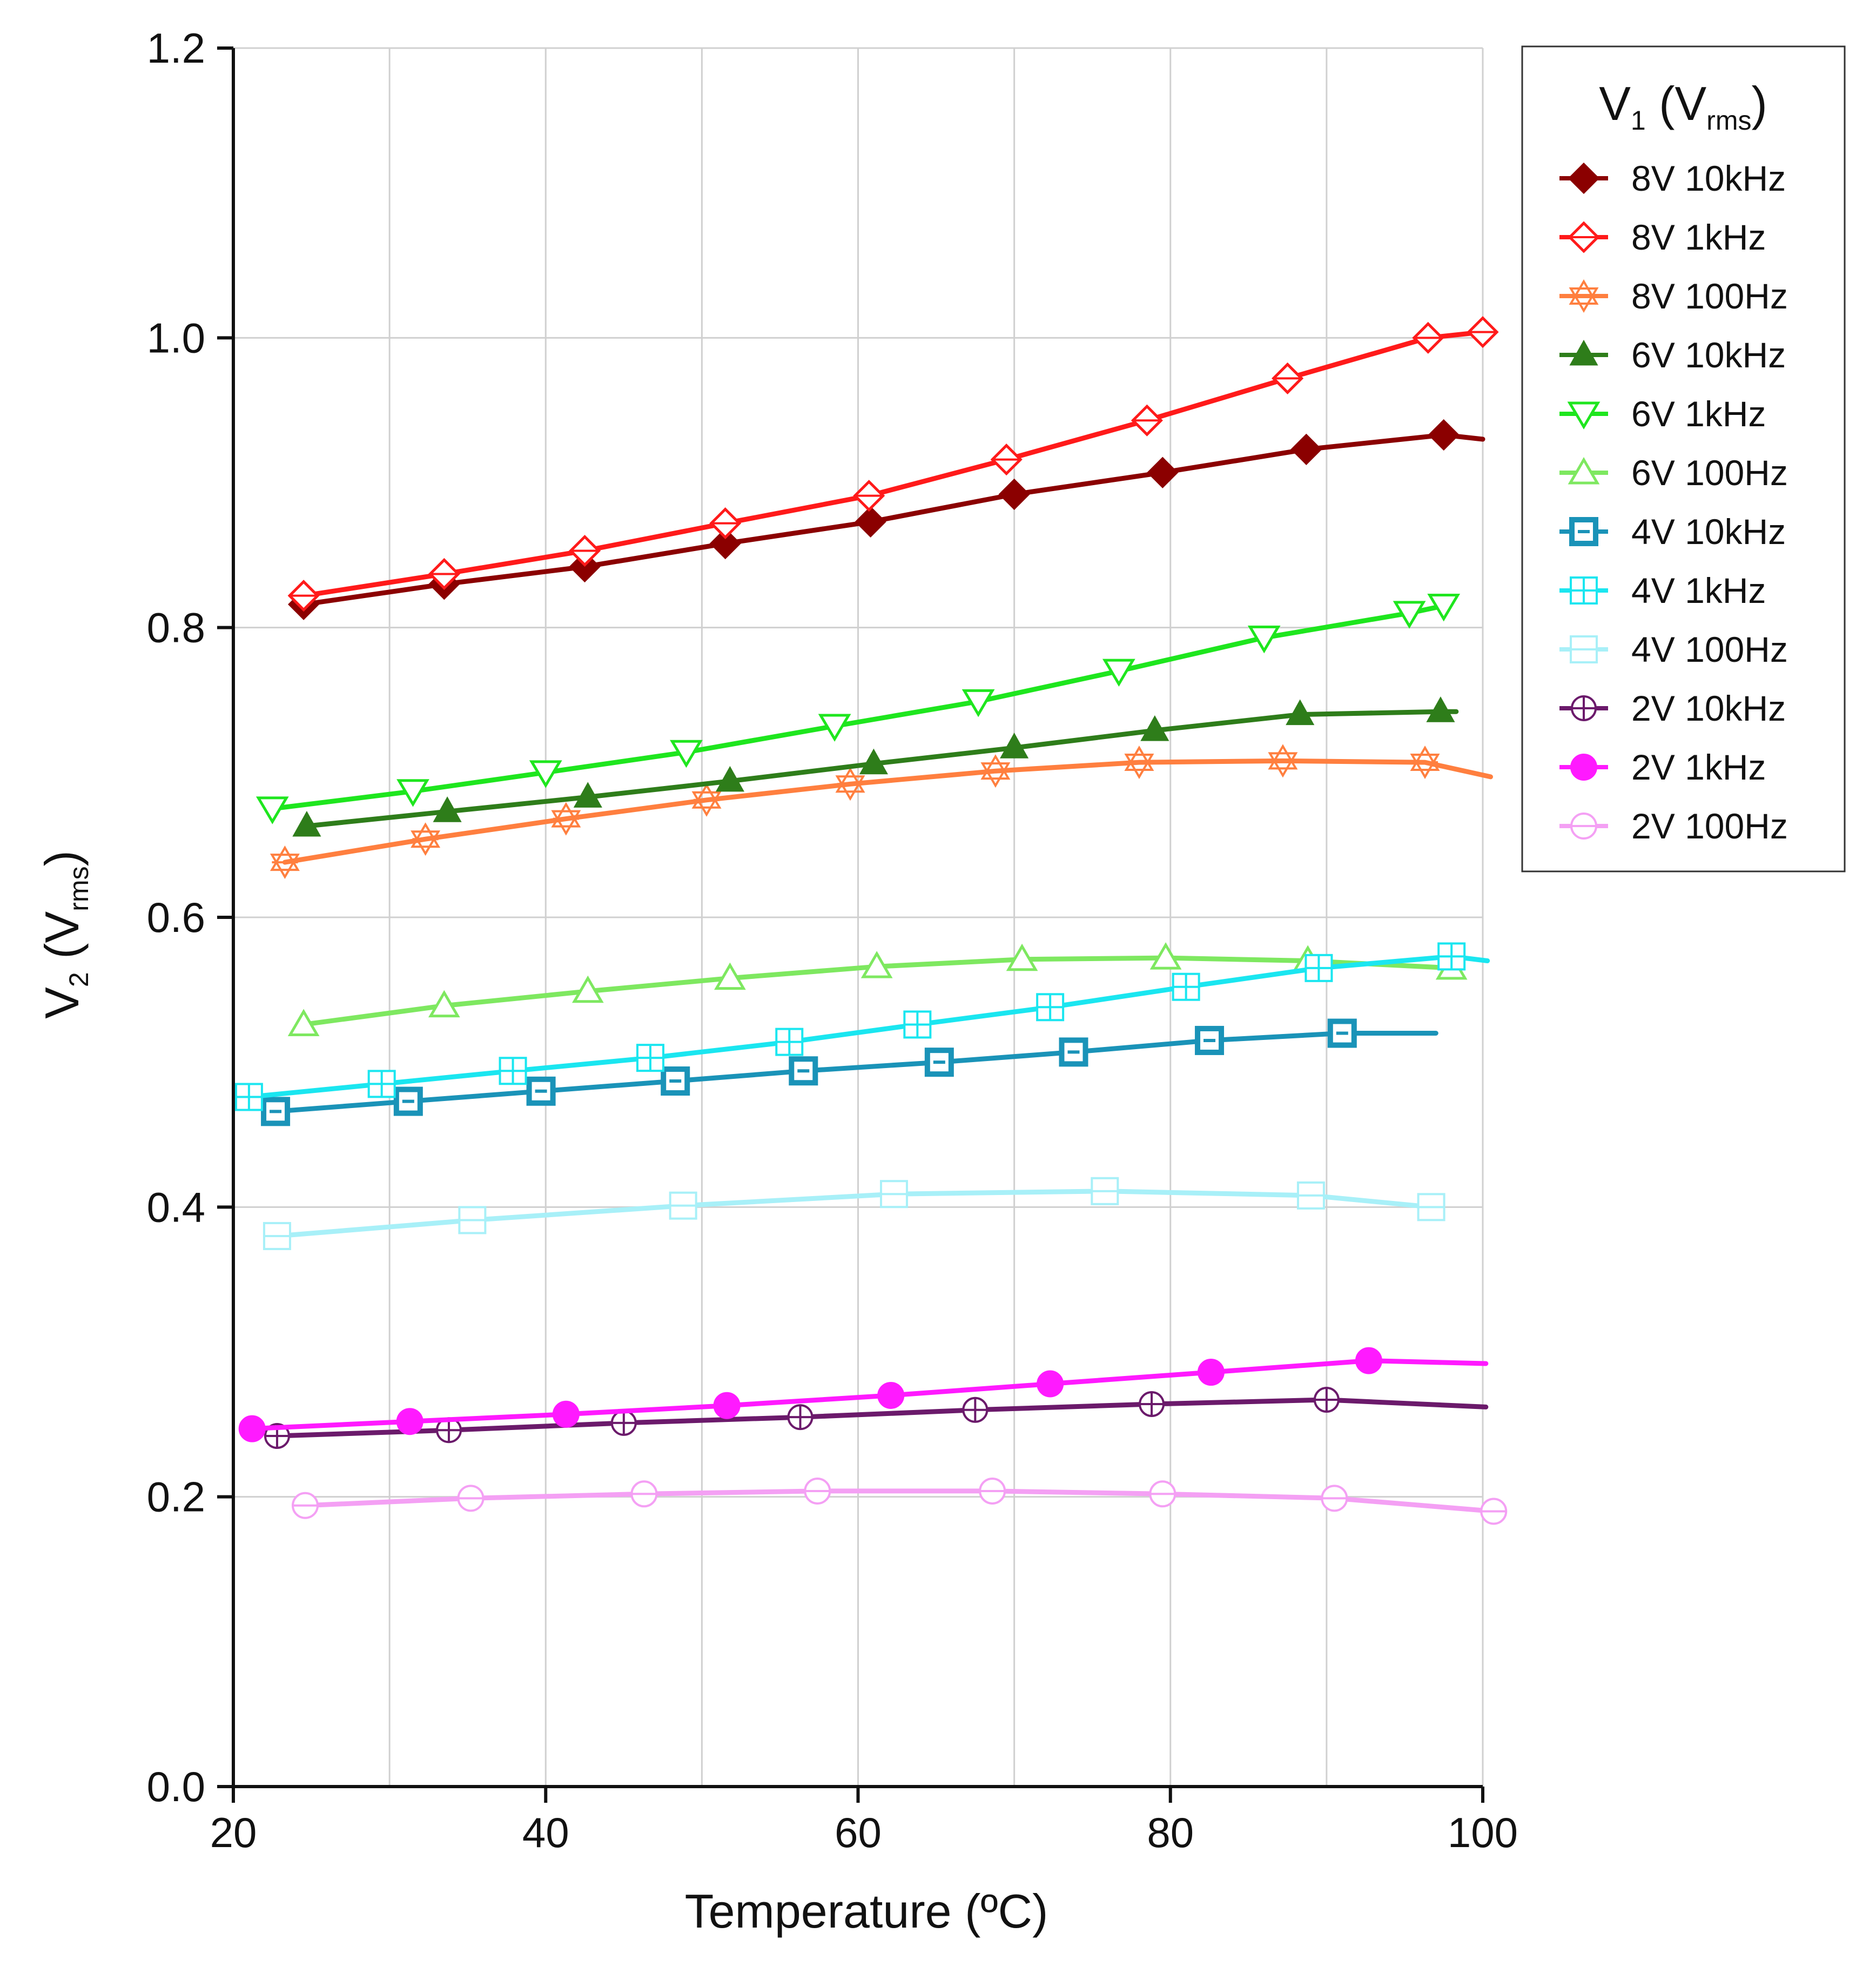 The image size is (1876, 1987). Describe the element at coordinates (1708, 532) in the screenshot. I see `legend-label: 4V 10kHz` at that location.